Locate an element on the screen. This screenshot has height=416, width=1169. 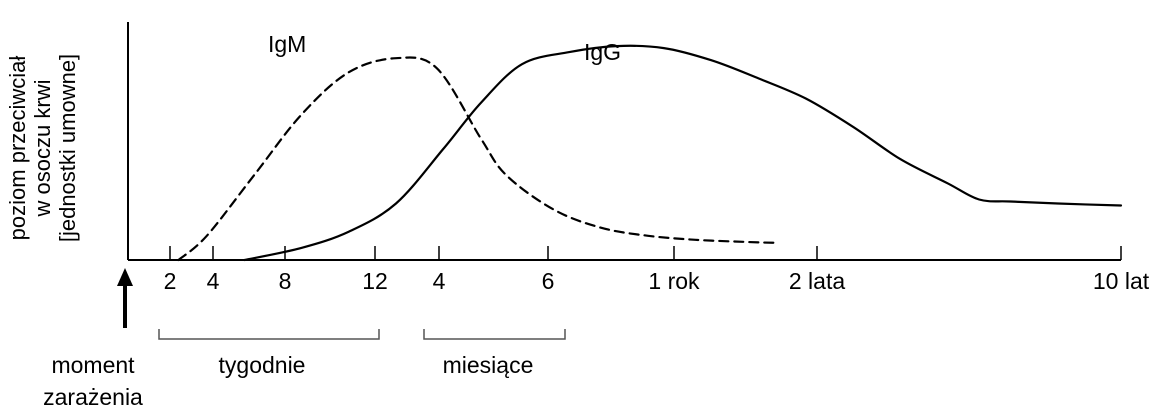
x-tick-label: 6 is located at coordinates (548, 281).